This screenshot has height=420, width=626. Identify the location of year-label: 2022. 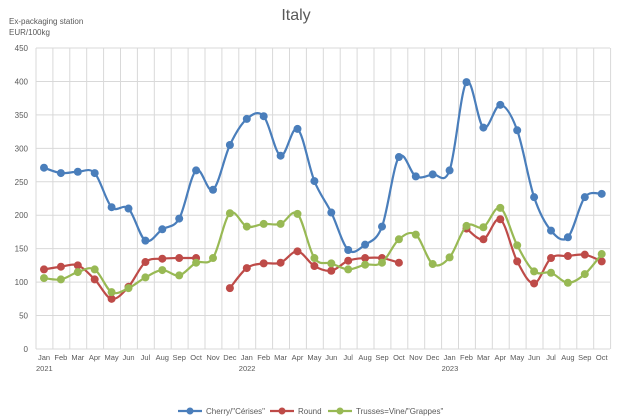
(247, 368).